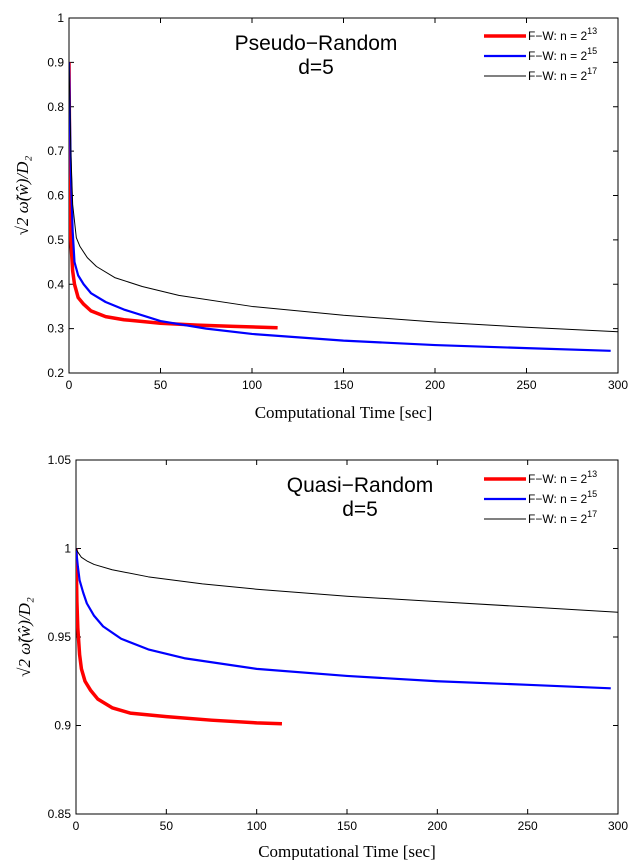 The image size is (632, 860). What do you see at coordinates (55, 373) in the screenshot?
I see `y-tick-label: 0.2` at bounding box center [55, 373].